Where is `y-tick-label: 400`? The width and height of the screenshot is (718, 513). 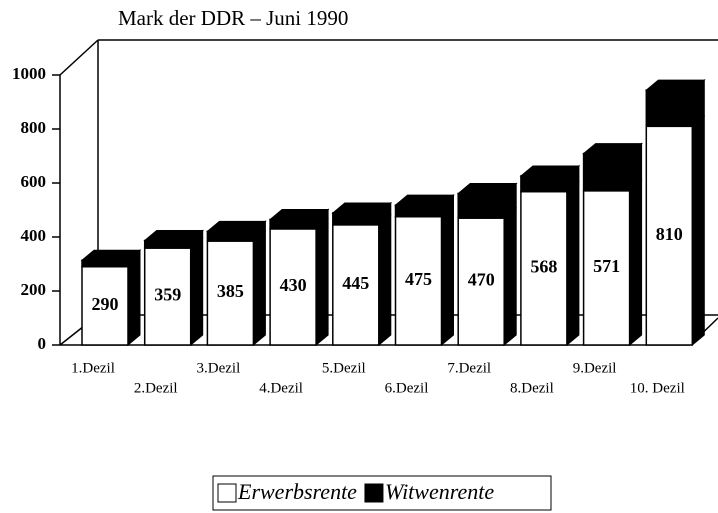
y-tick-label: 400 is located at coordinates (34, 235).